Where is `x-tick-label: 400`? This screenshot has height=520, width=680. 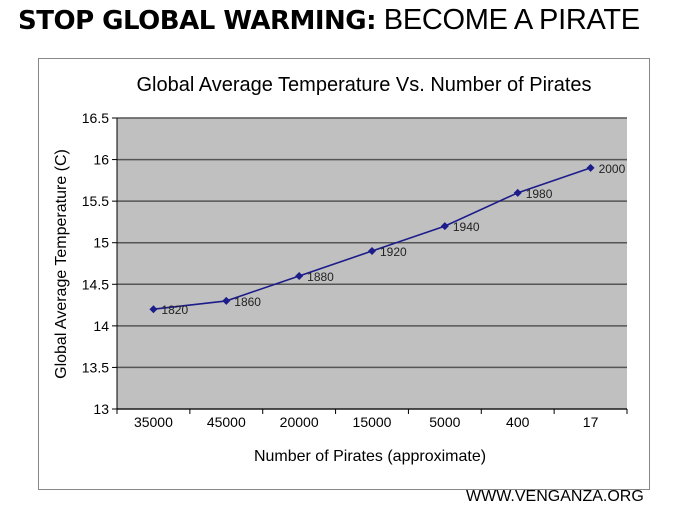 x-tick-label: 400 is located at coordinates (518, 422).